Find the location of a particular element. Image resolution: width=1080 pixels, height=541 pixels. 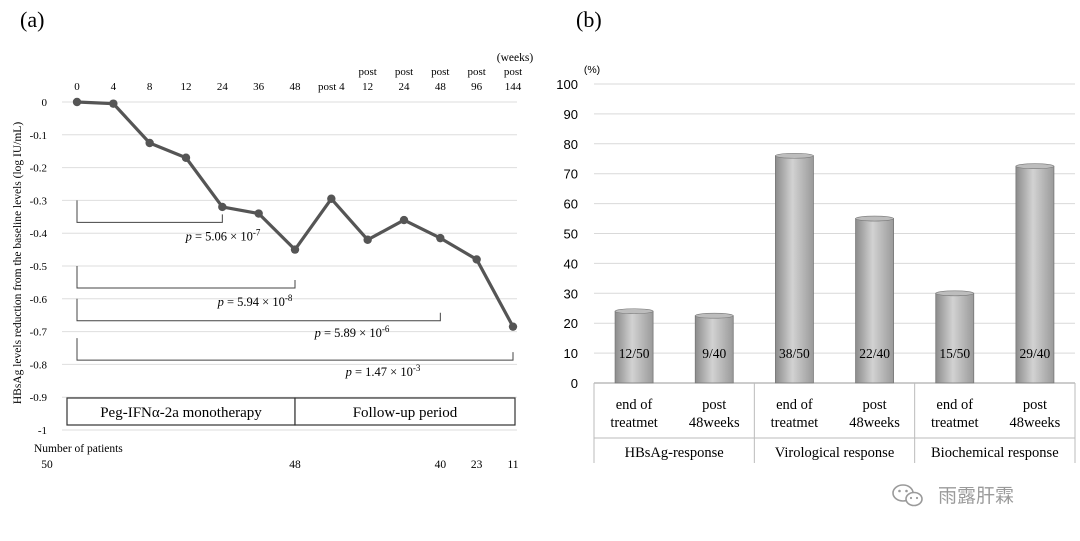

y-tick-label: -0.6 is located at coordinates (39, 300).